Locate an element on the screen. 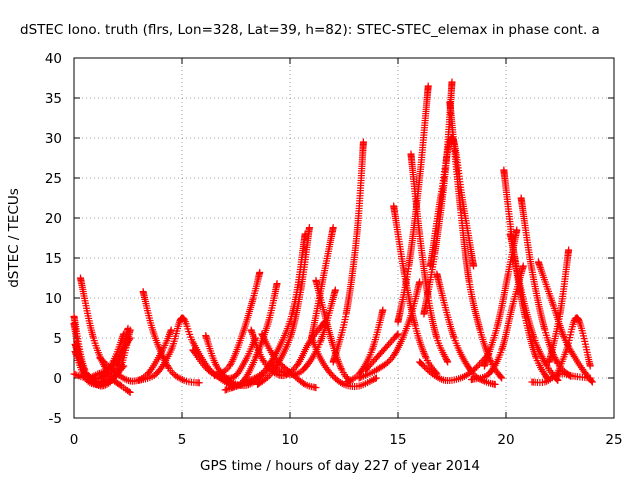 This screenshot has width=640, height=480. y-tick-label: 20 is located at coordinates (53, 219).